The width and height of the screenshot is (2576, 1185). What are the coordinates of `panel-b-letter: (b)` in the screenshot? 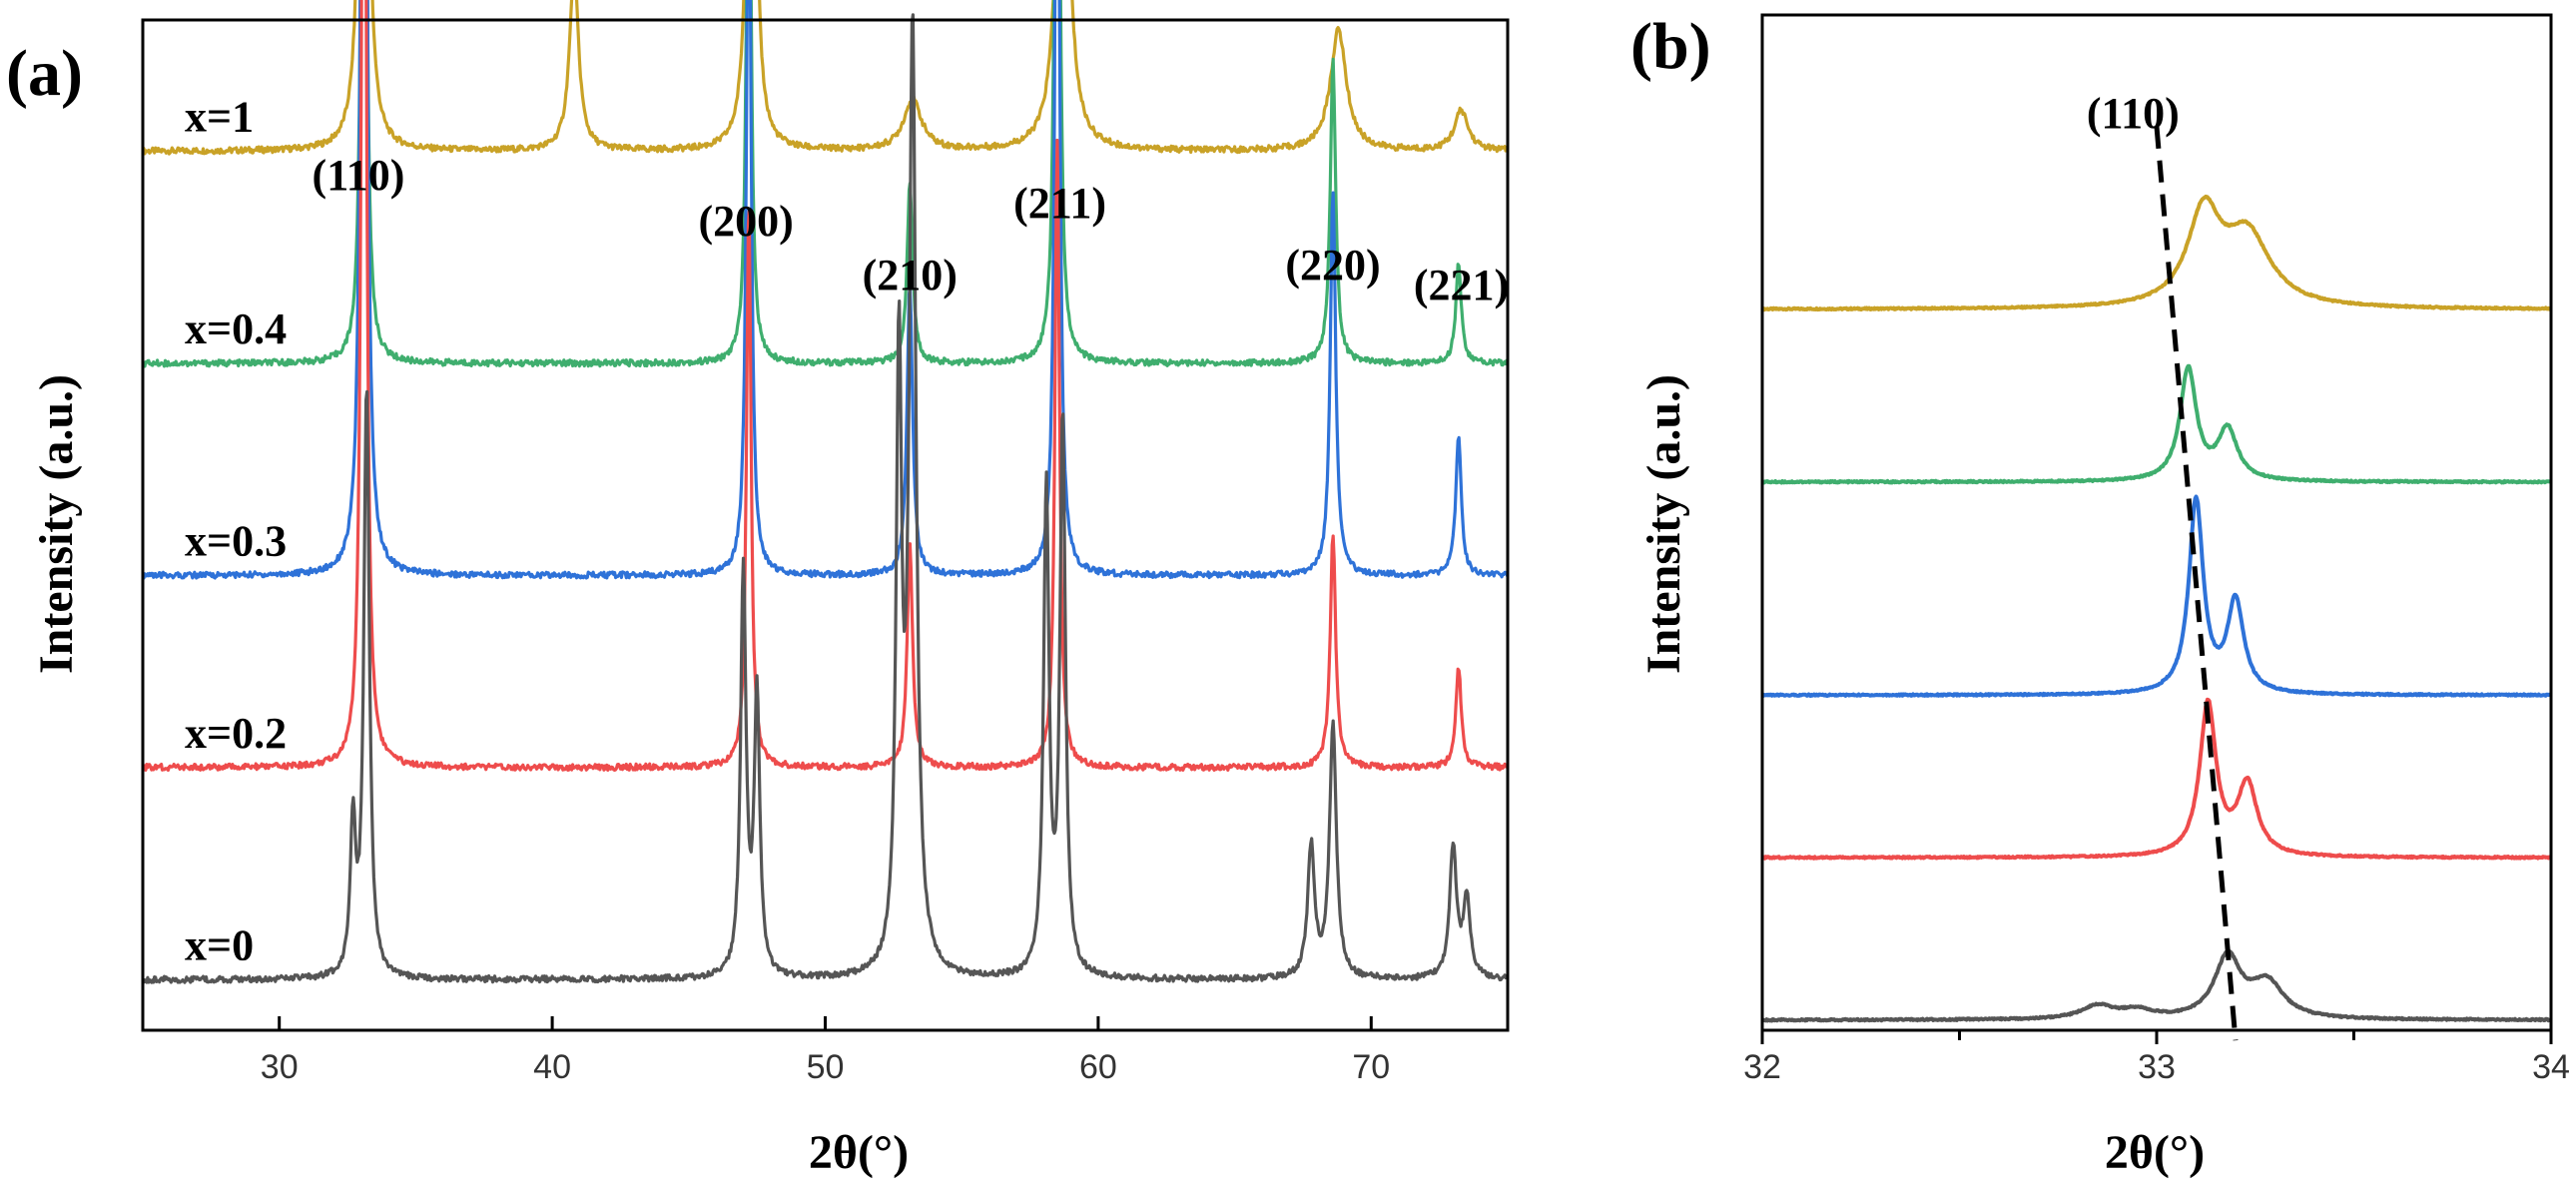 It's located at (1670, 46).